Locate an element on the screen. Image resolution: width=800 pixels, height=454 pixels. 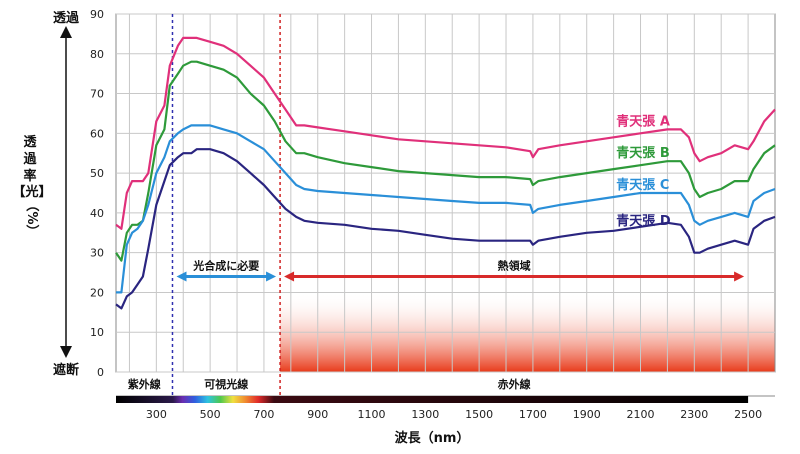
x-axis-title: 波長（nm） is located at coordinates (432, 438).